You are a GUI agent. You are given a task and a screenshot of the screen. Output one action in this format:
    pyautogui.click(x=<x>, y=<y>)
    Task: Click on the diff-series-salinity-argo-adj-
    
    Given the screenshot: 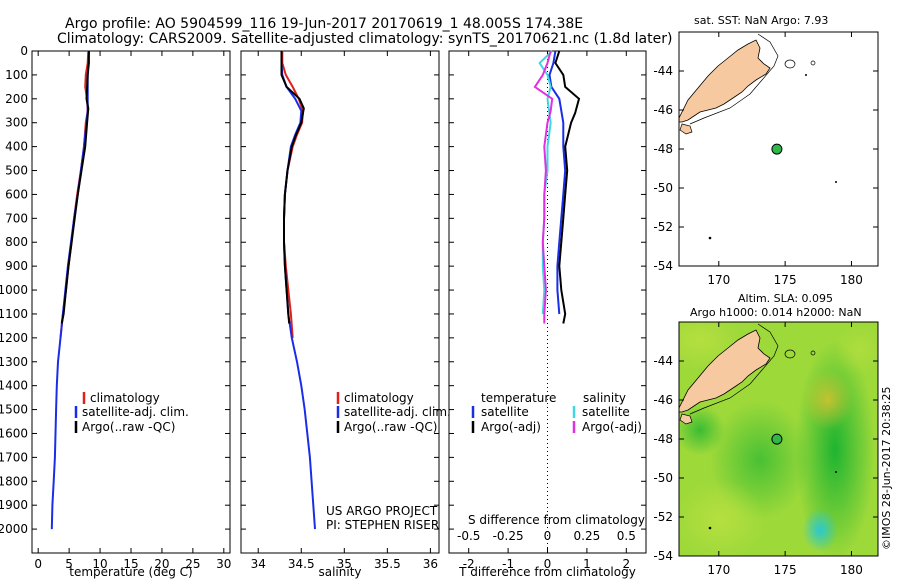 What is the action you would take?
    pyautogui.click(x=543, y=187)
    